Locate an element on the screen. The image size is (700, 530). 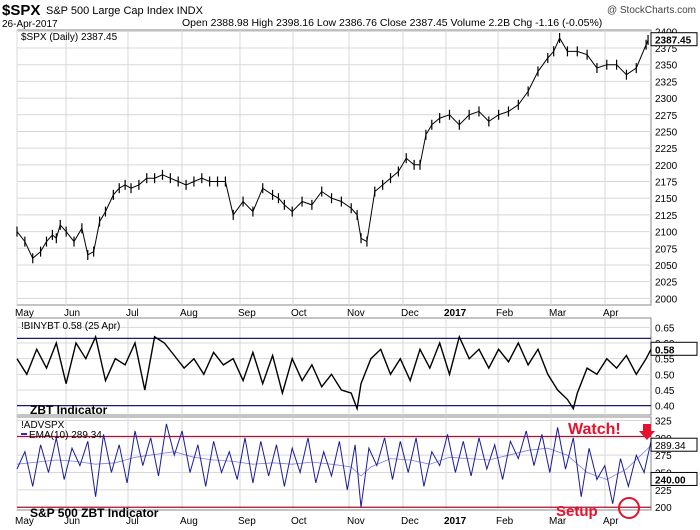
advspx-x-tick-label: Aug is located at coordinates (189, 521).